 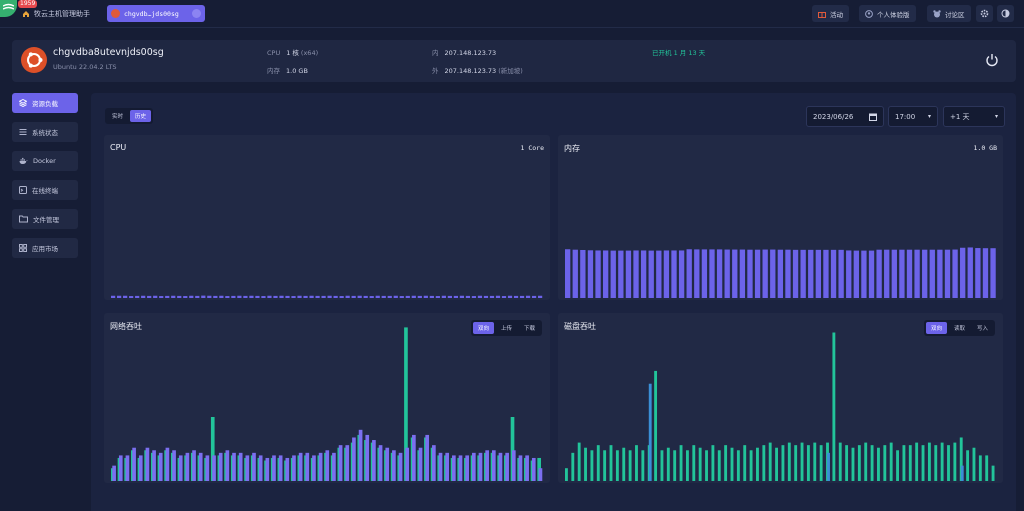 I want to click on chart-bar-内存-38, so click(x=856, y=274).